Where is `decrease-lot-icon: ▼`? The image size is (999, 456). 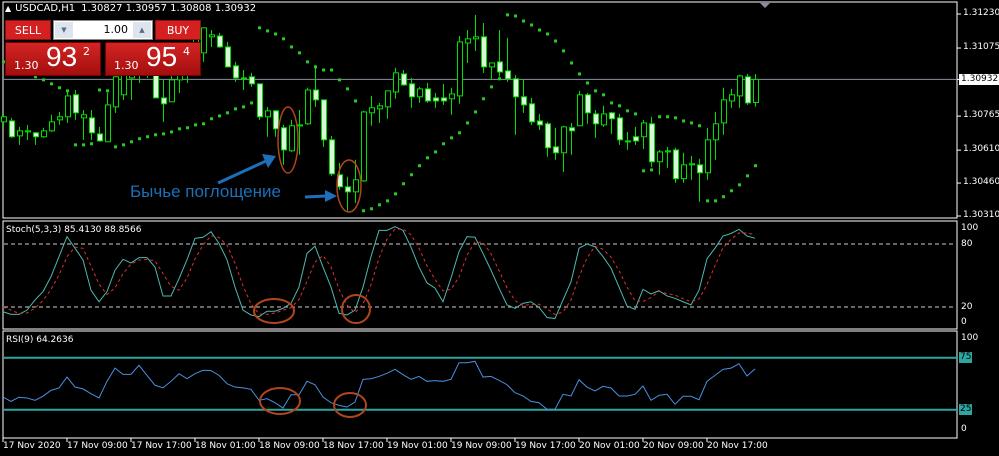 decrease-lot-icon: ▼ is located at coordinates (64, 30).